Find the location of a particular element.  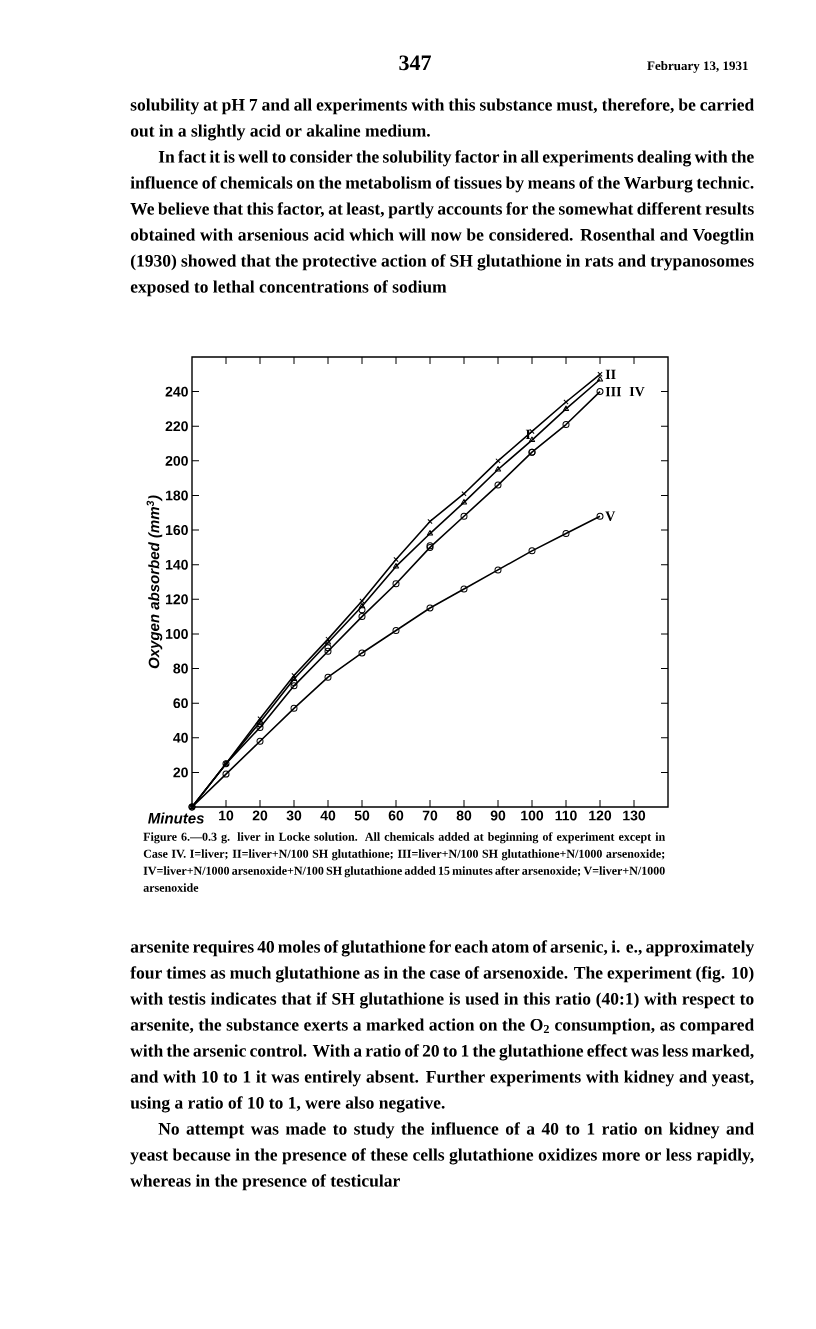

series-label: II is located at coordinates (610, 374).